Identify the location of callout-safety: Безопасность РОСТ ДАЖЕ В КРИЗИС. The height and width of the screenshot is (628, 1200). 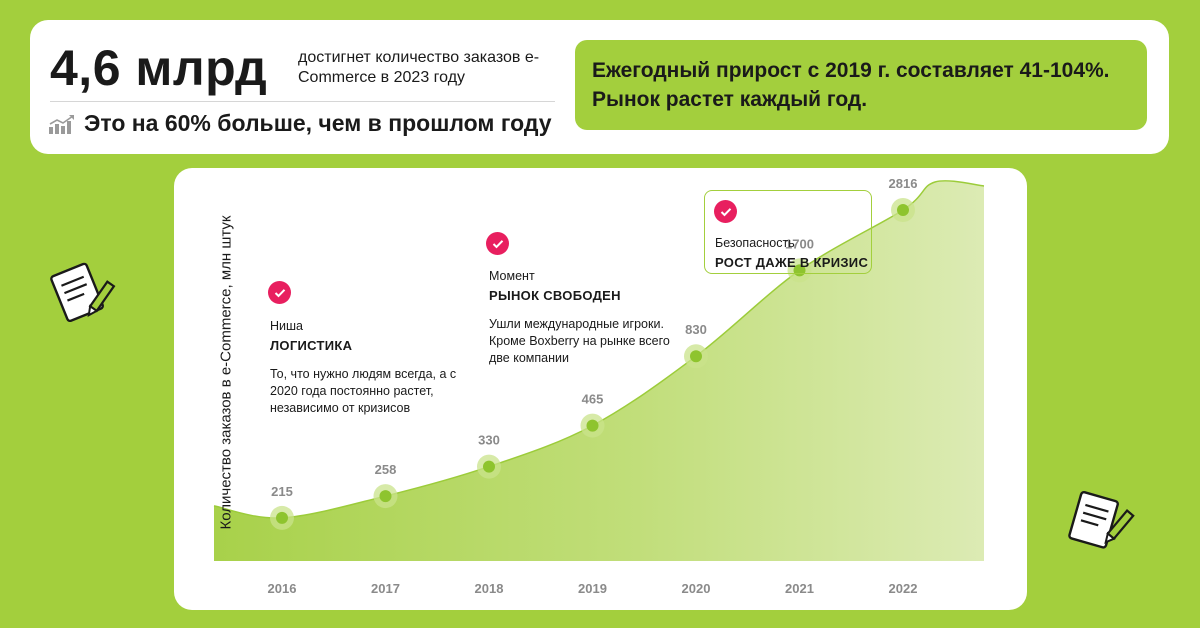
(788, 232).